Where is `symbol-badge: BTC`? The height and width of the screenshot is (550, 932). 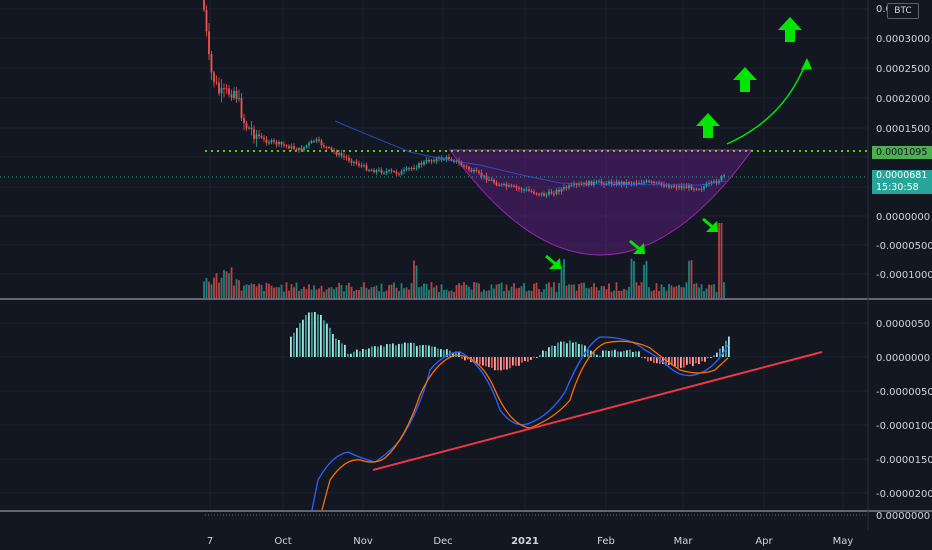
symbol-badge: BTC is located at coordinates (903, 11).